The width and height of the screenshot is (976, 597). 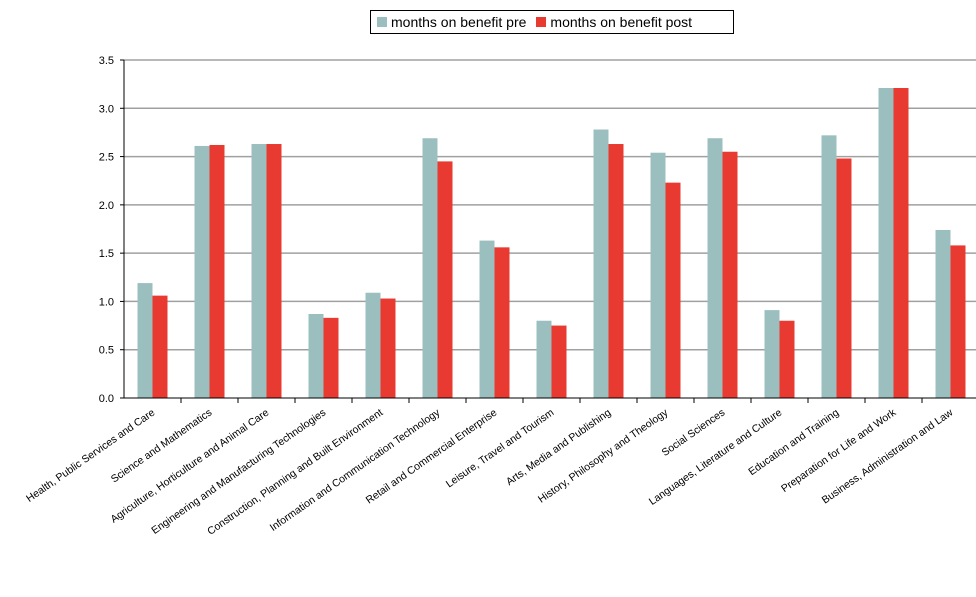 I want to click on x-tick-label: Arts, Media and Publishing, so click(x=558, y=448).